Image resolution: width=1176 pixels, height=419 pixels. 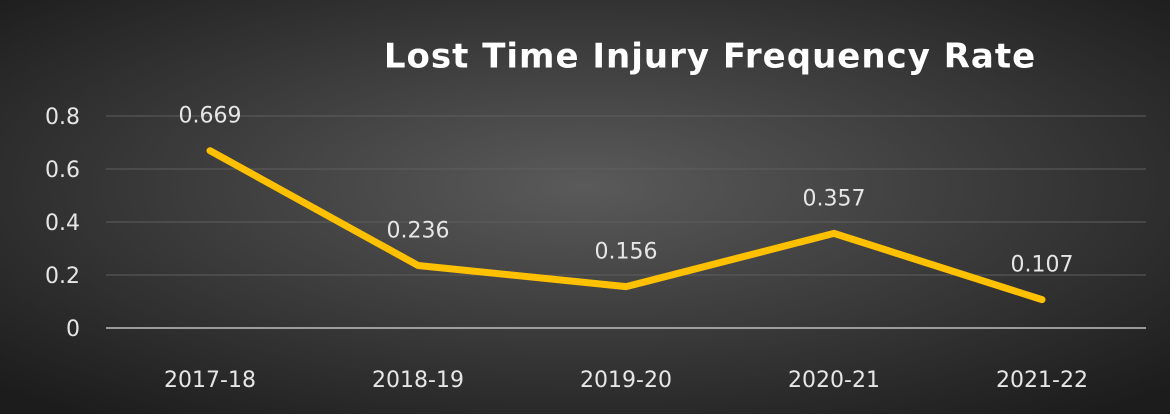 What do you see at coordinates (418, 230) in the screenshot?
I see `data-label: 0.236` at bounding box center [418, 230].